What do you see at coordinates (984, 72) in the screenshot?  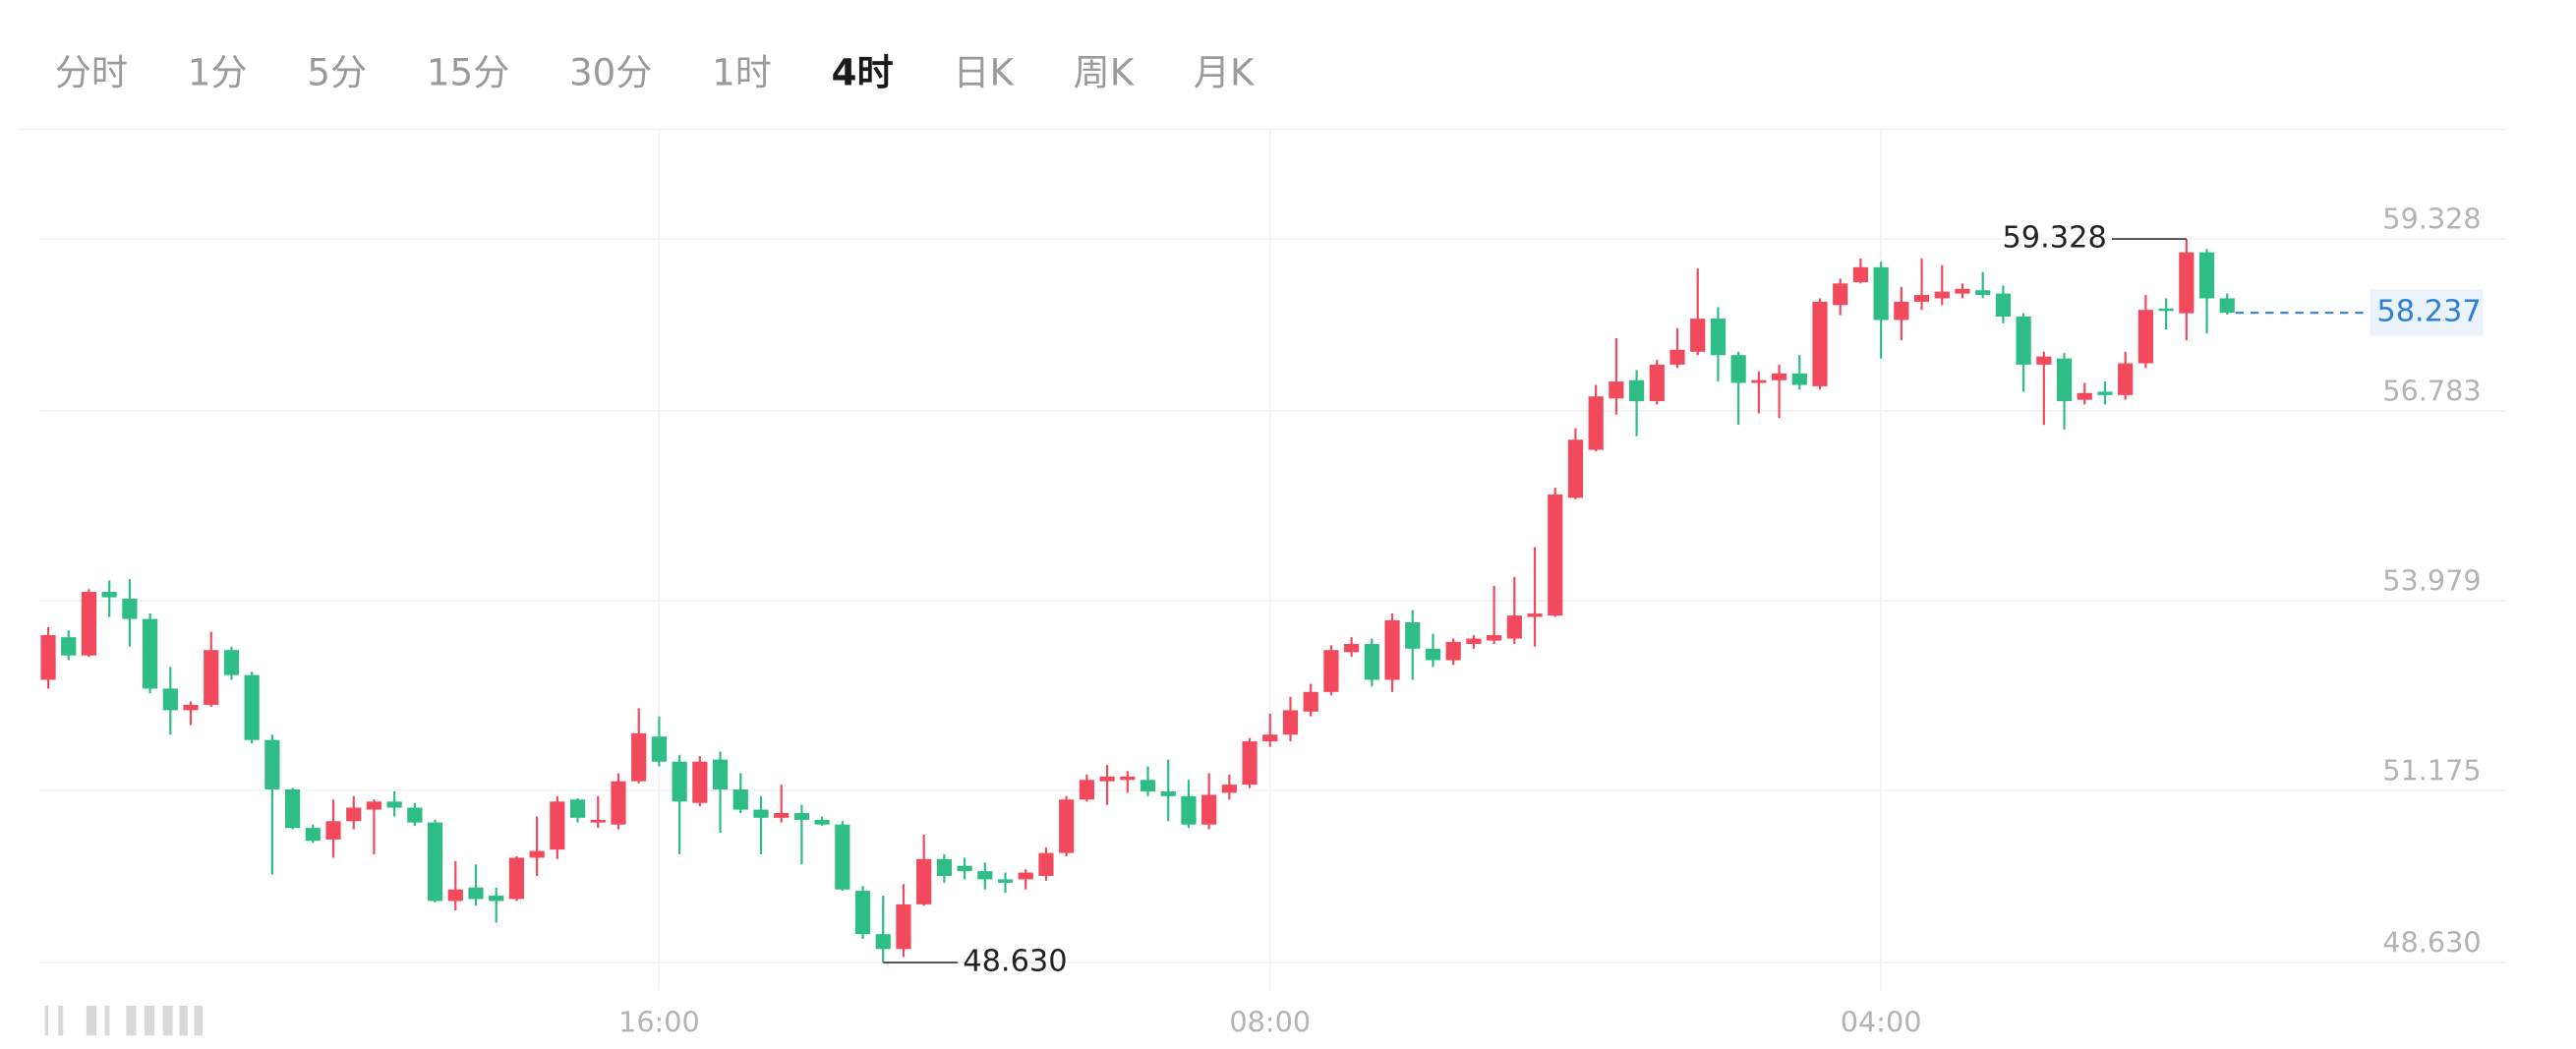 I see `timeframe-tab: 日K` at bounding box center [984, 72].